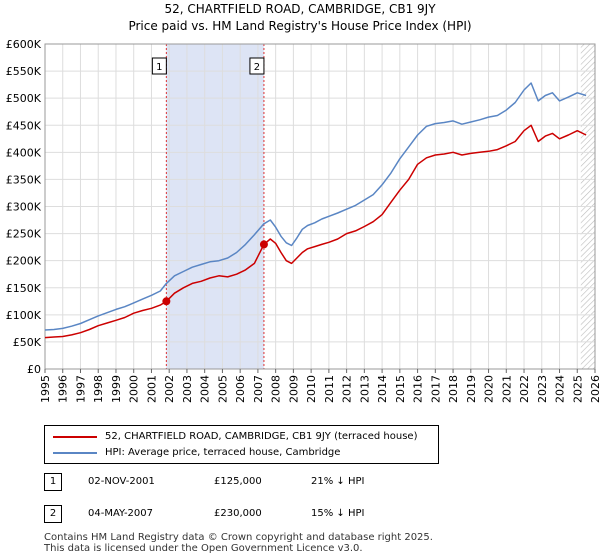 The image size is (600, 560). What do you see at coordinates (24, 261) in the screenshot?
I see `y-tick-label: £200K` at bounding box center [24, 261].